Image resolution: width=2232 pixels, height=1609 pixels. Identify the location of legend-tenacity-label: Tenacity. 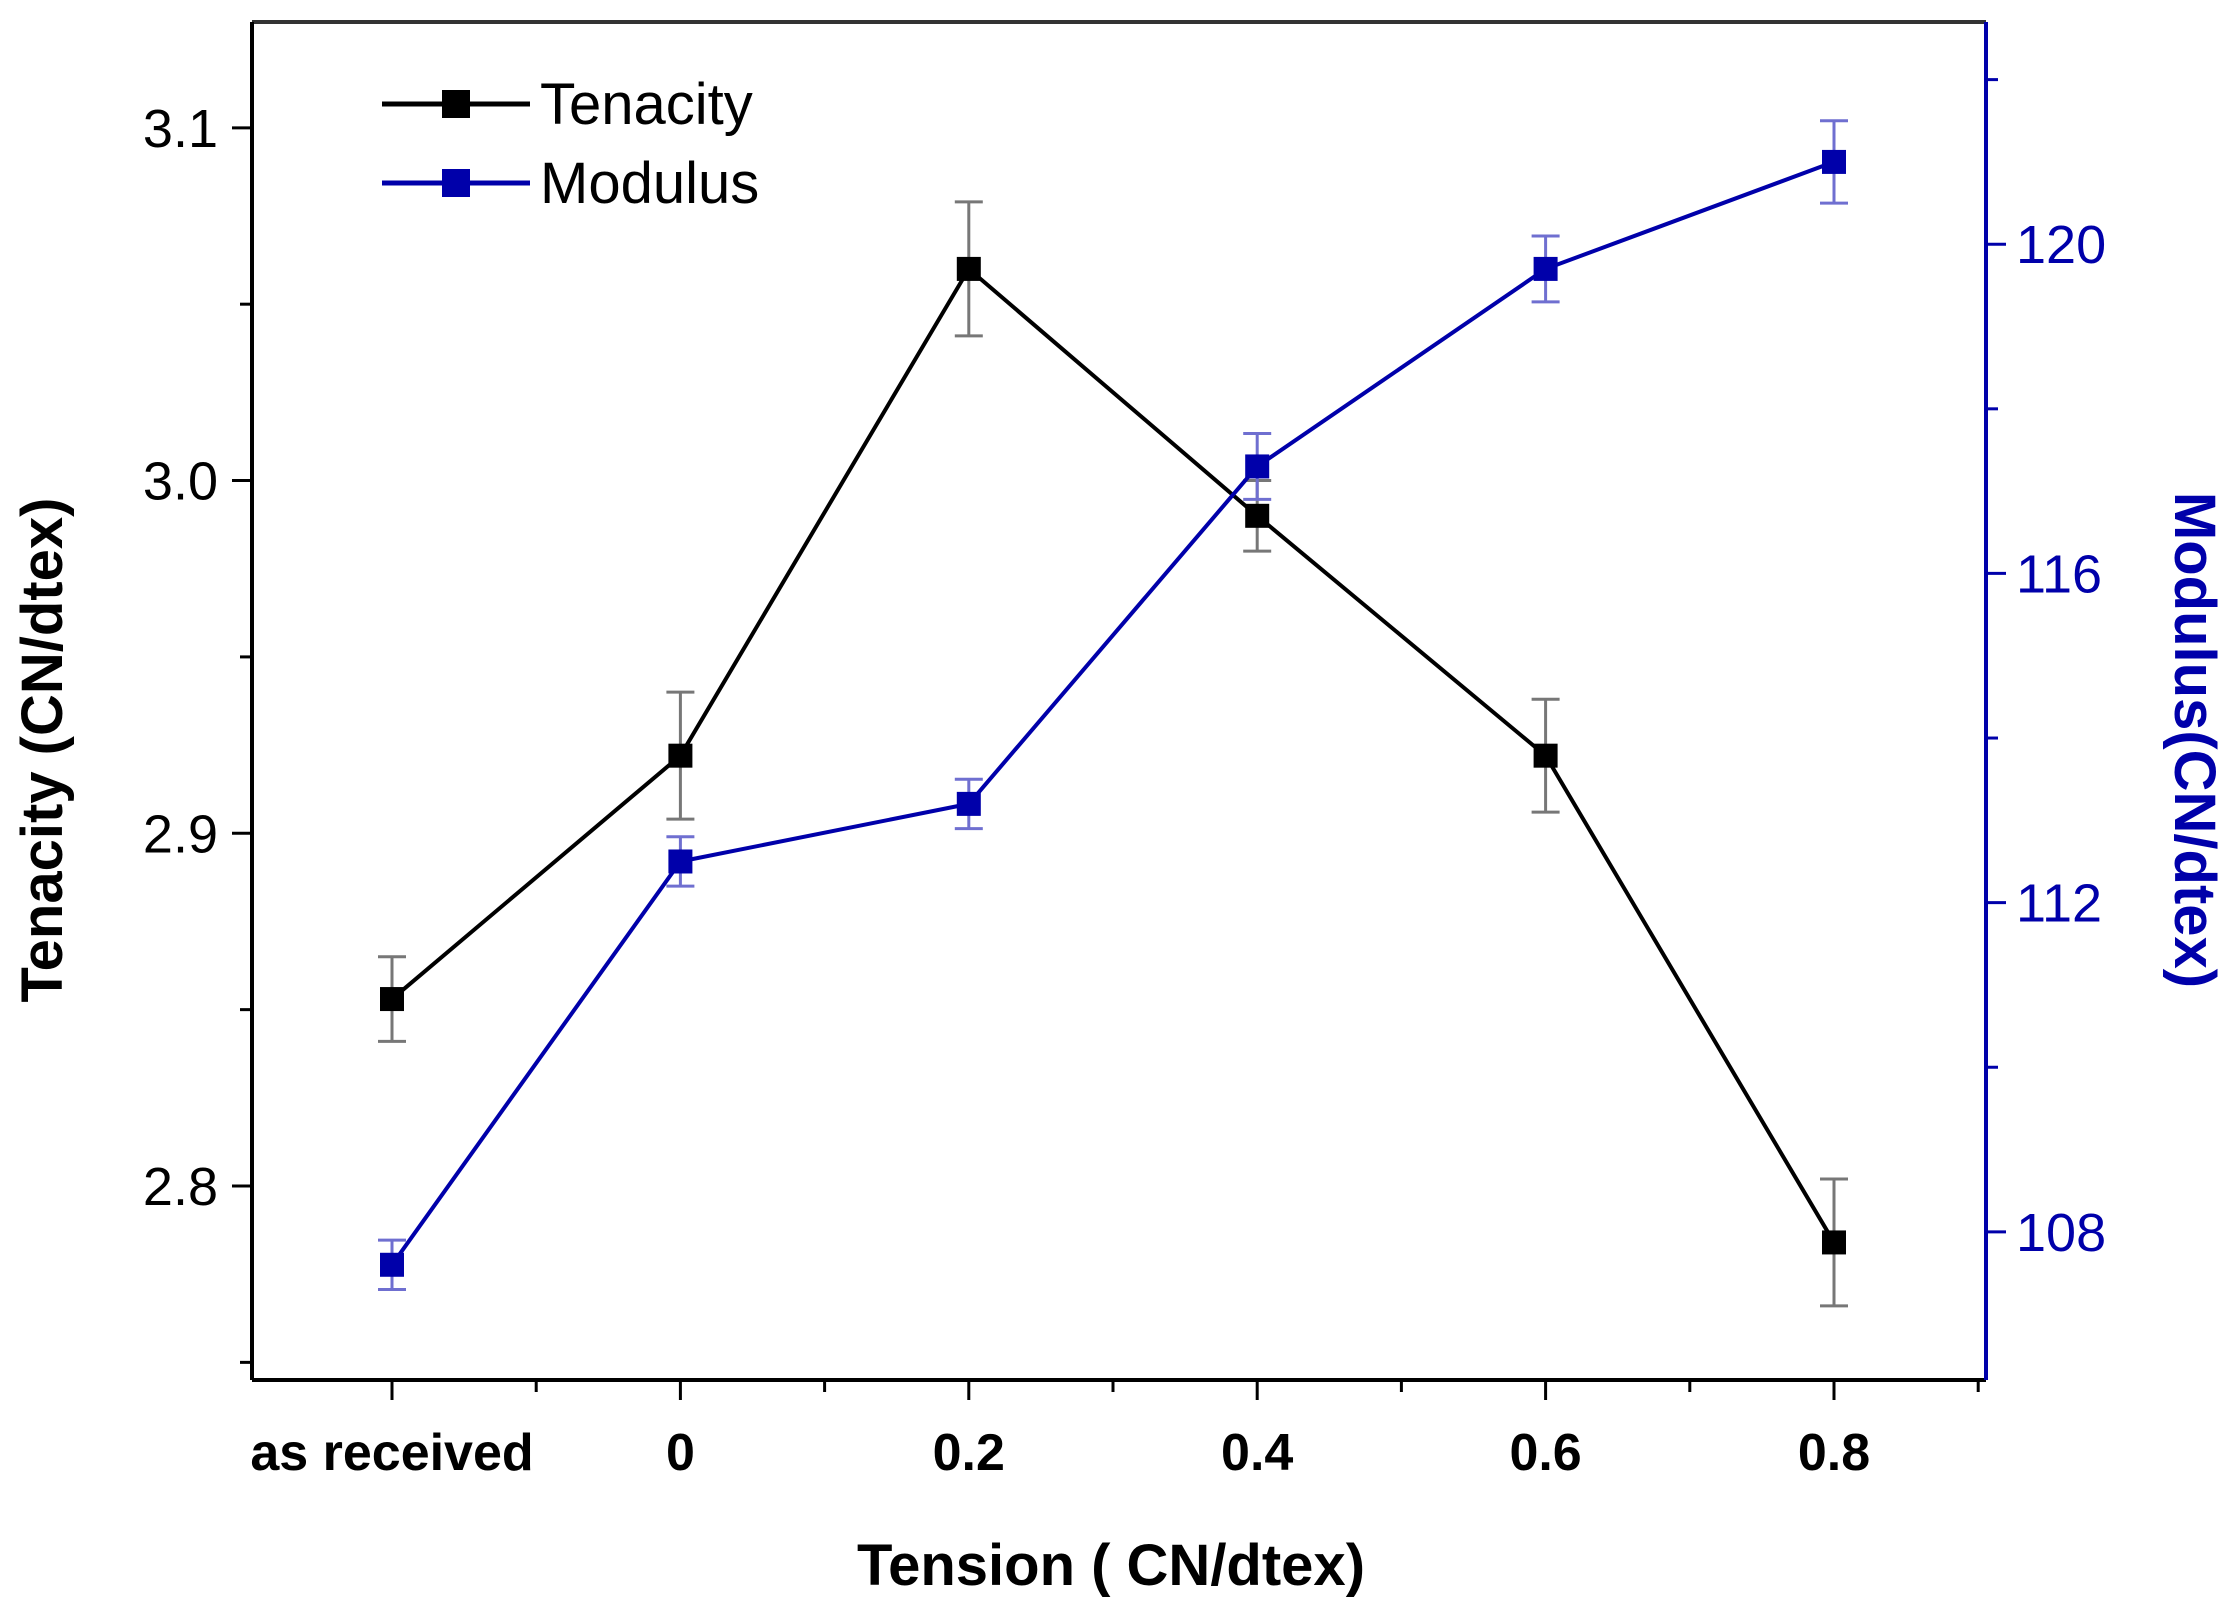
(646, 104).